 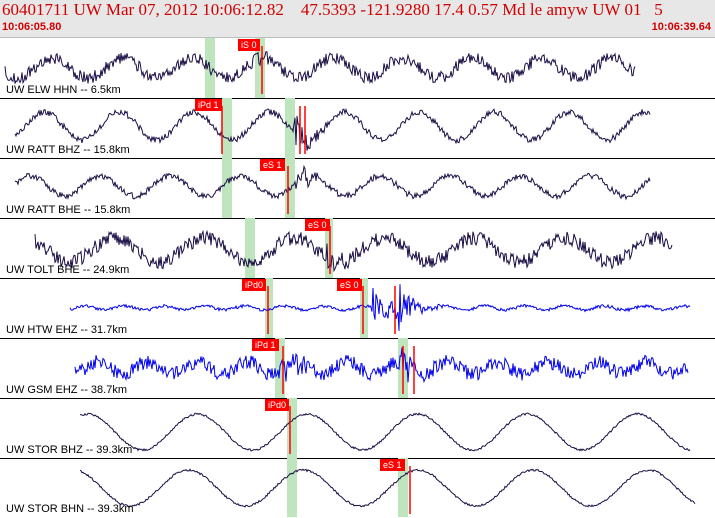 What do you see at coordinates (68, 270) in the screenshot?
I see `station-label: UW TOLT BHE -- 24.9km` at bounding box center [68, 270].